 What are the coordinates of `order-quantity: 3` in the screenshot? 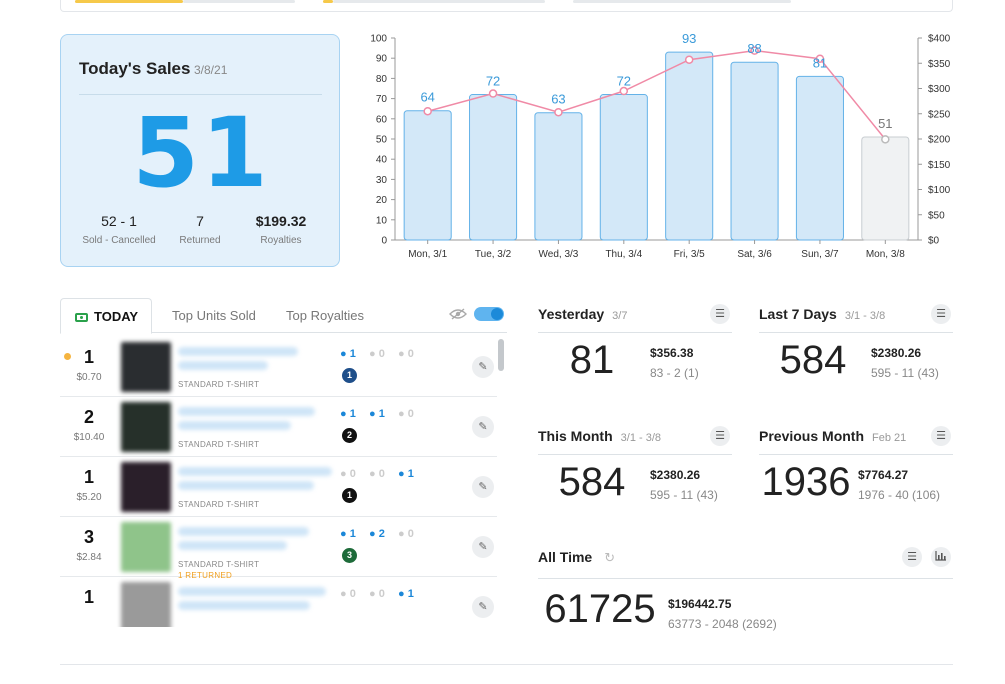 It's located at (88, 537).